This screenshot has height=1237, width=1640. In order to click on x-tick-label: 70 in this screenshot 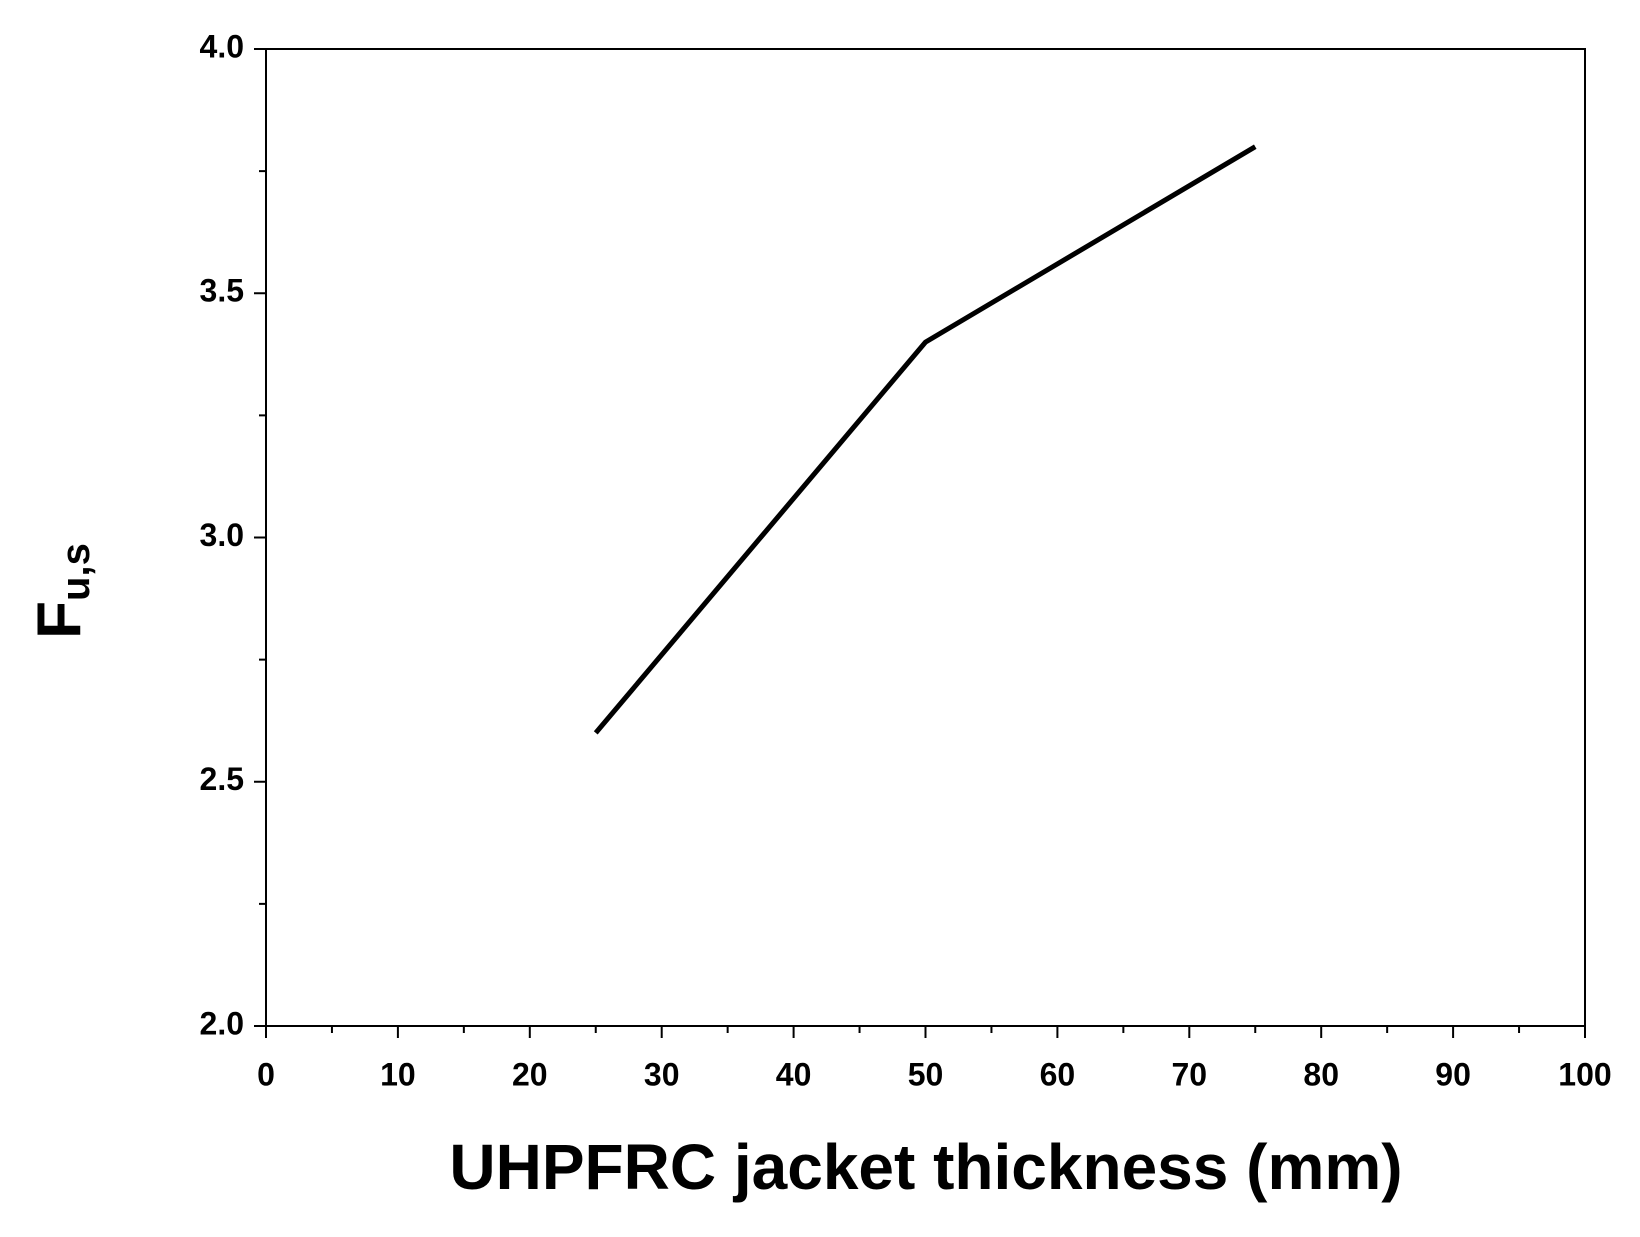, I will do `click(1190, 1074)`.